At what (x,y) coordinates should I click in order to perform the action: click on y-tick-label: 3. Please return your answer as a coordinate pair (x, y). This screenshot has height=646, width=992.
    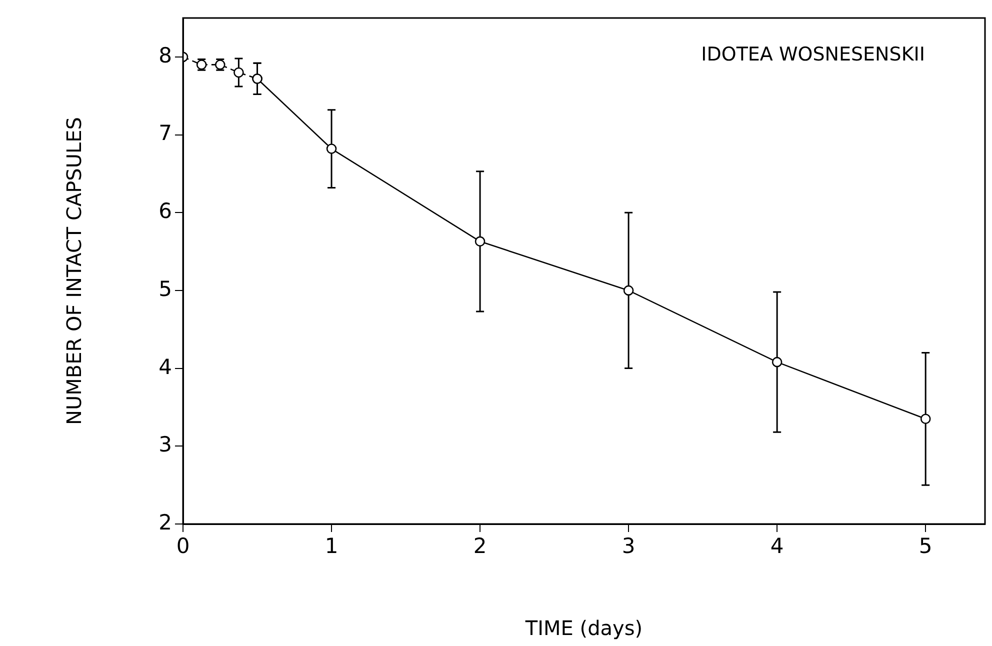
    Looking at the image, I should click on (165, 444).